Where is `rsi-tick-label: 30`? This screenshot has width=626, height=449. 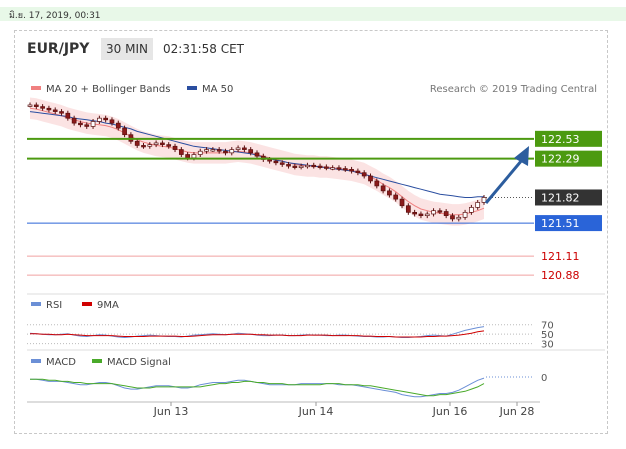 rsi-tick-label: 30 is located at coordinates (547, 345).